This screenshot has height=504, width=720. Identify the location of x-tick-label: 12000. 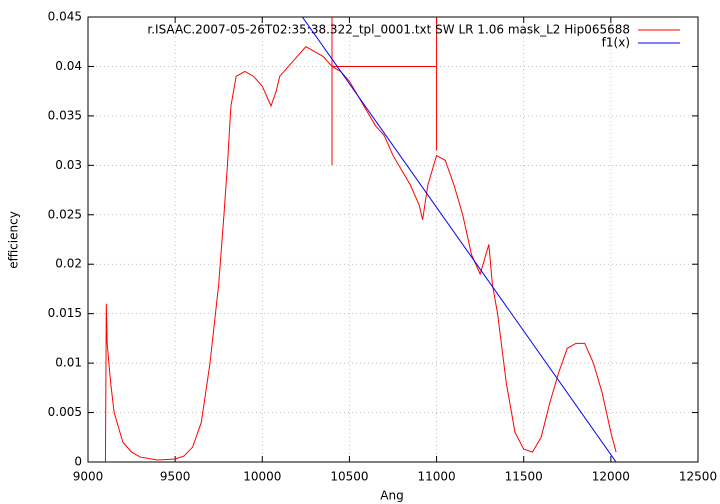
(611, 477).